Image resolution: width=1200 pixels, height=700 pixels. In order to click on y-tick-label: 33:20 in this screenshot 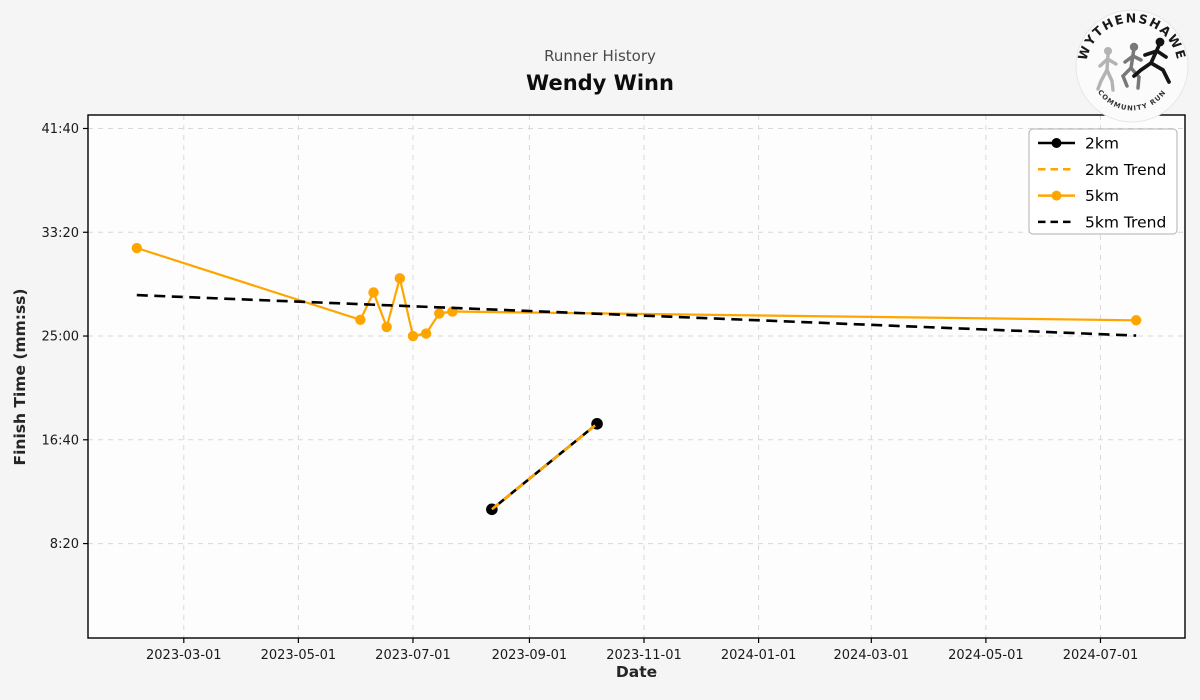, I will do `click(60, 233)`.